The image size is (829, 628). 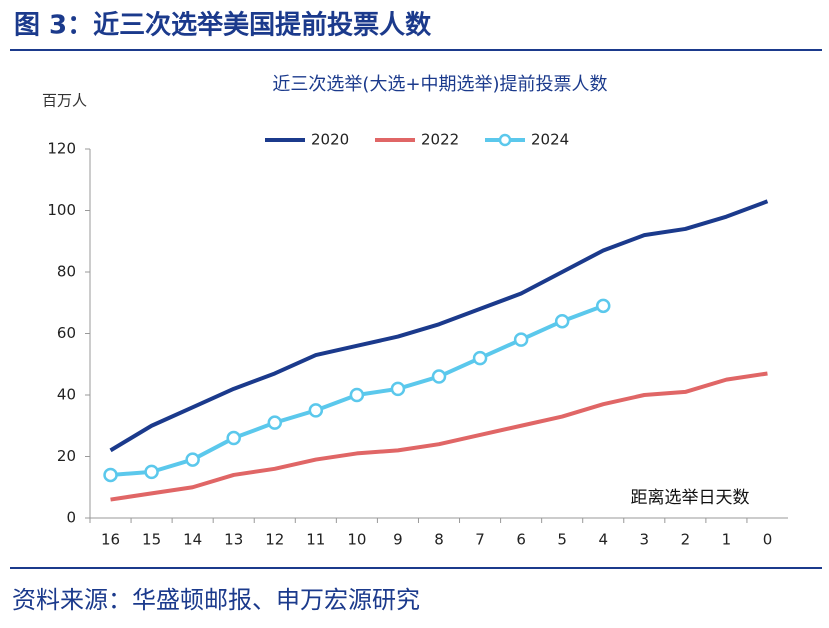 I want to click on x-tick-label: 7, so click(x=480, y=540).